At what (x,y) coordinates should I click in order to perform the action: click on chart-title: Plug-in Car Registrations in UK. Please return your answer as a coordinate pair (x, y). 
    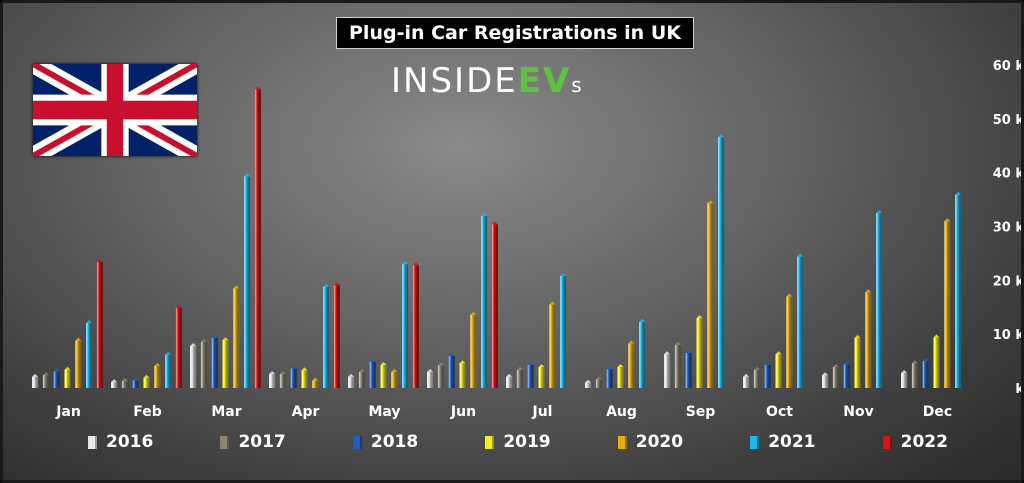
    Looking at the image, I should click on (515, 33).